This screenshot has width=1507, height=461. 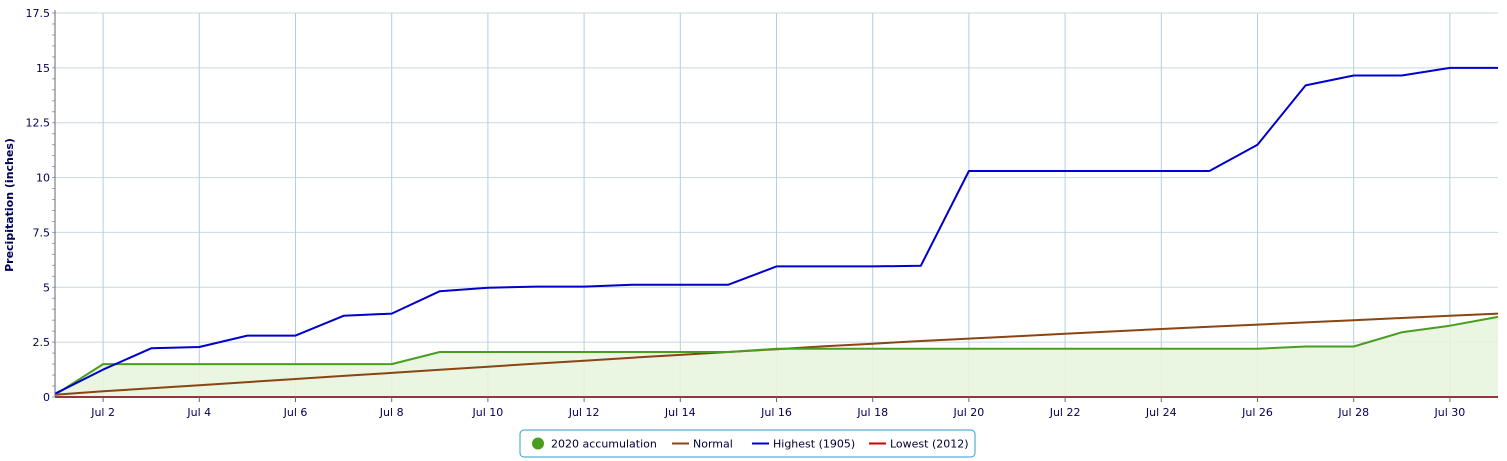 I want to click on legend-item-normal: Normal, so click(x=702, y=444).